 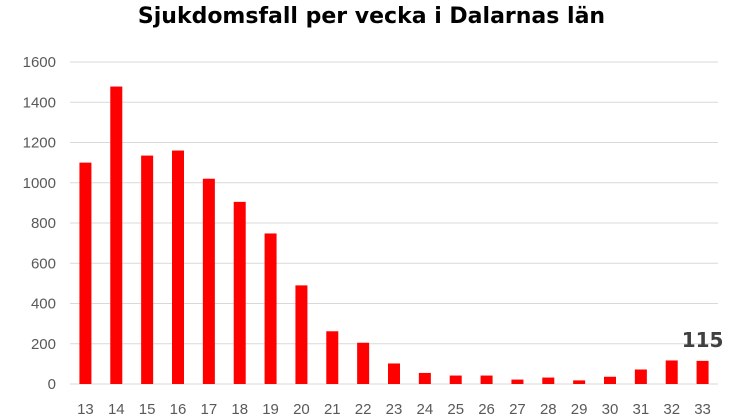 I want to click on y-tick-label: 0, so click(x=52, y=384).